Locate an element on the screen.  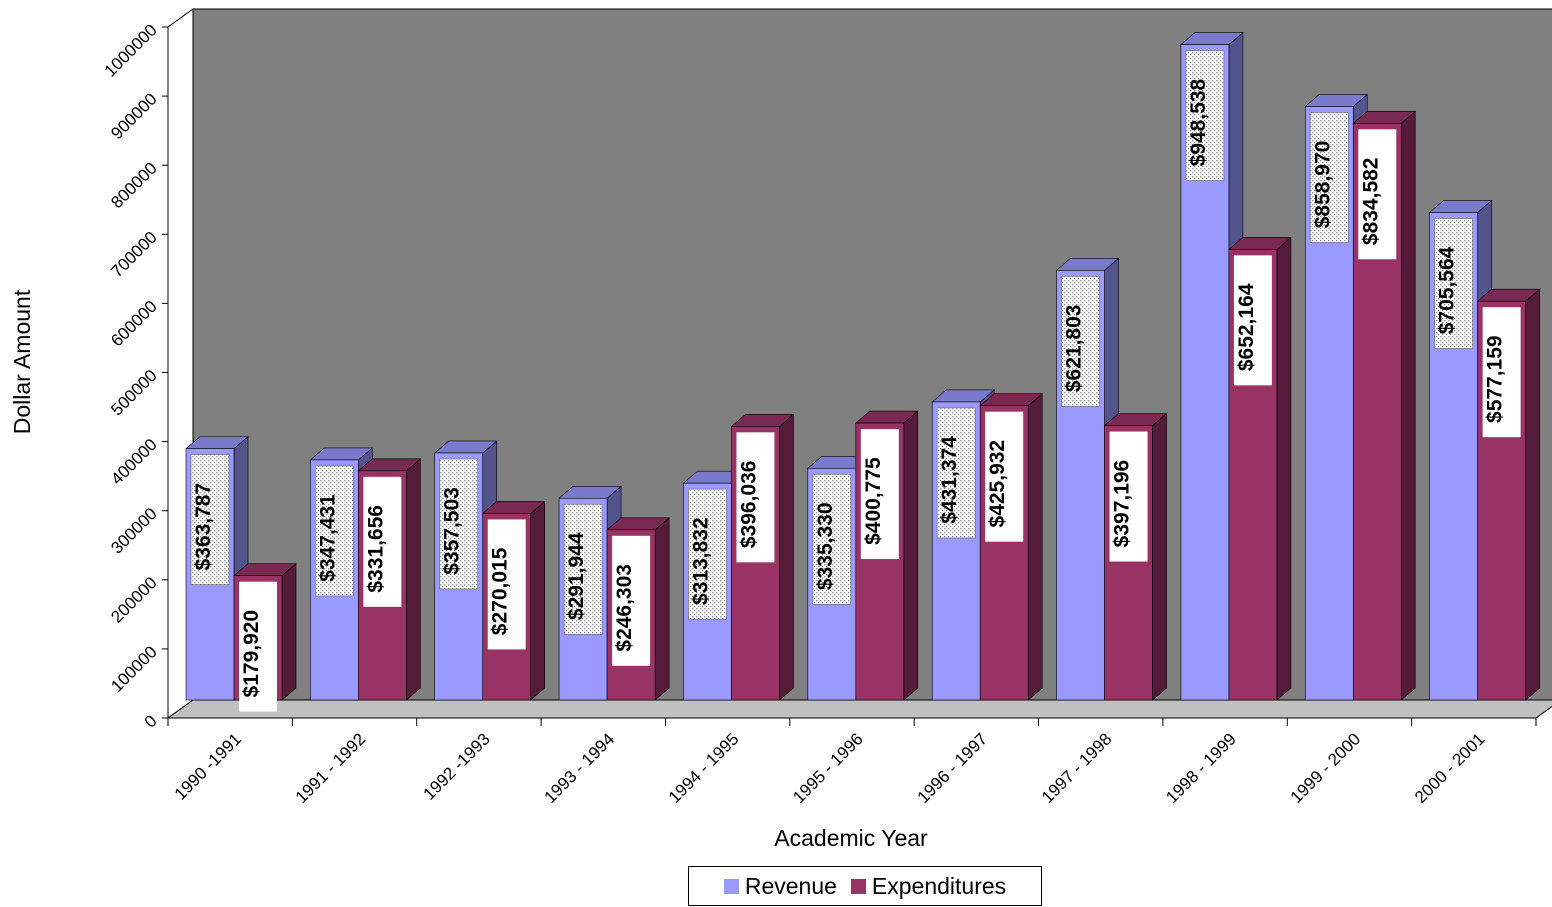
data-label-expenditures: $577,159 is located at coordinates (1501, 372).